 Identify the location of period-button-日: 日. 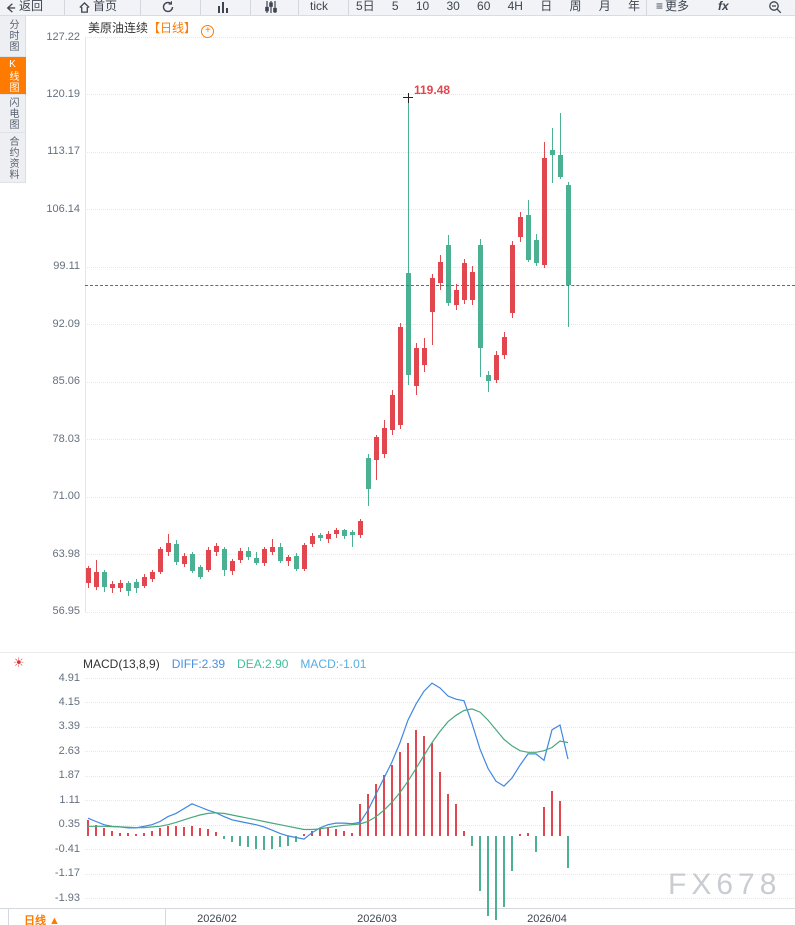
(546, 6).